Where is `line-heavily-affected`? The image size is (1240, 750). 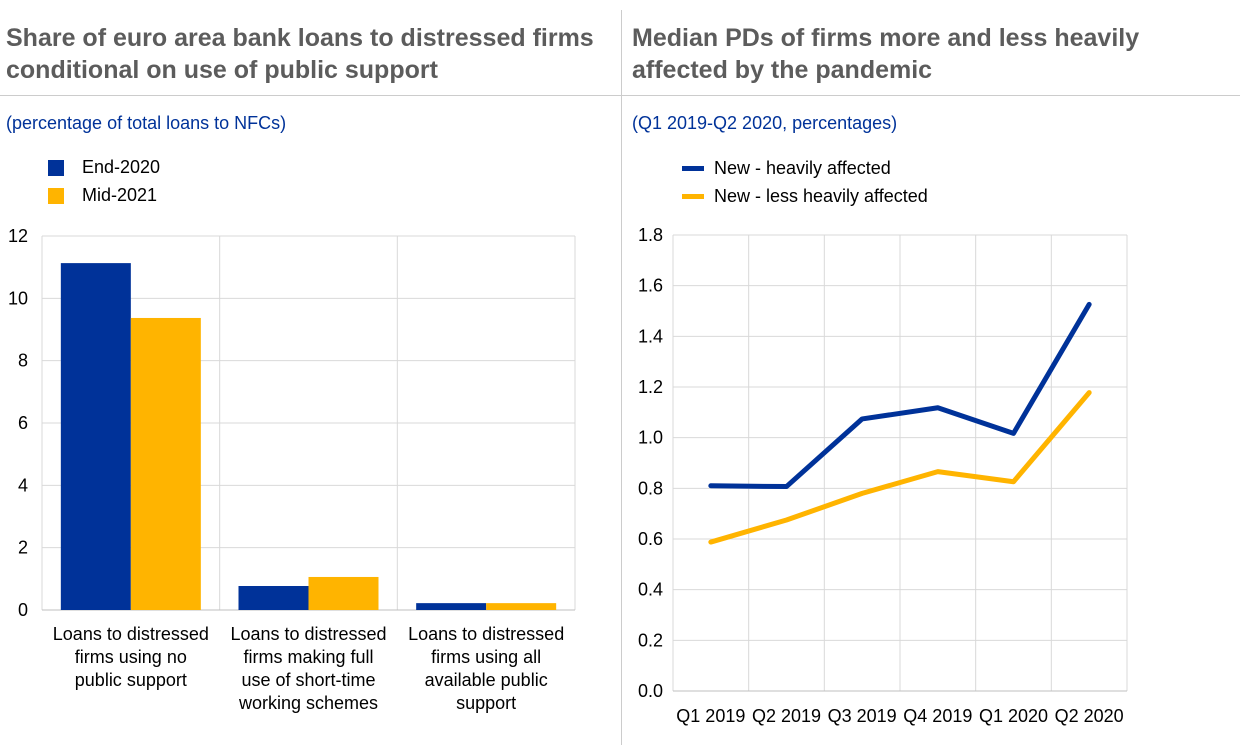
line-heavily-affected is located at coordinates (900, 395).